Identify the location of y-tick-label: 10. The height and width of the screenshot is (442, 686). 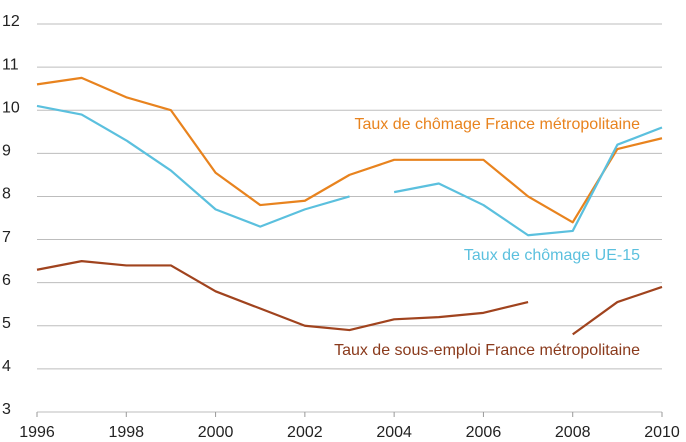
(11, 107).